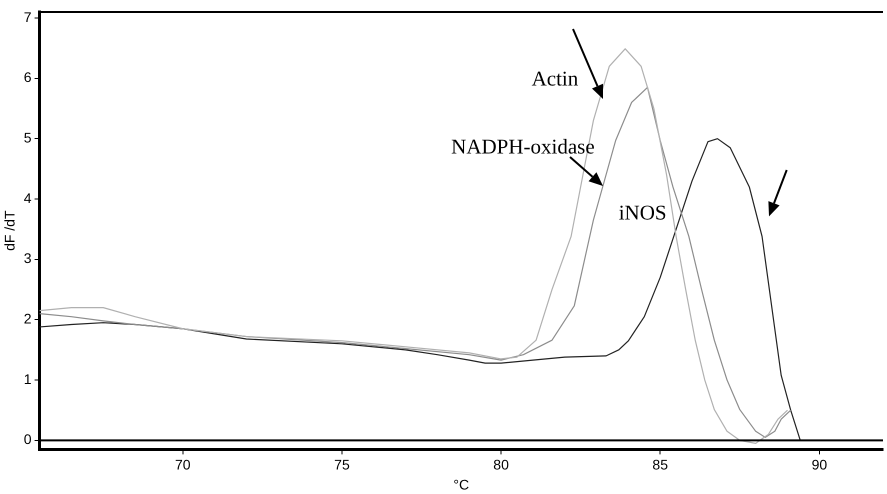 The width and height of the screenshot is (887, 494). What do you see at coordinates (820, 464) in the screenshot?
I see `x-tick-label: 90` at bounding box center [820, 464].